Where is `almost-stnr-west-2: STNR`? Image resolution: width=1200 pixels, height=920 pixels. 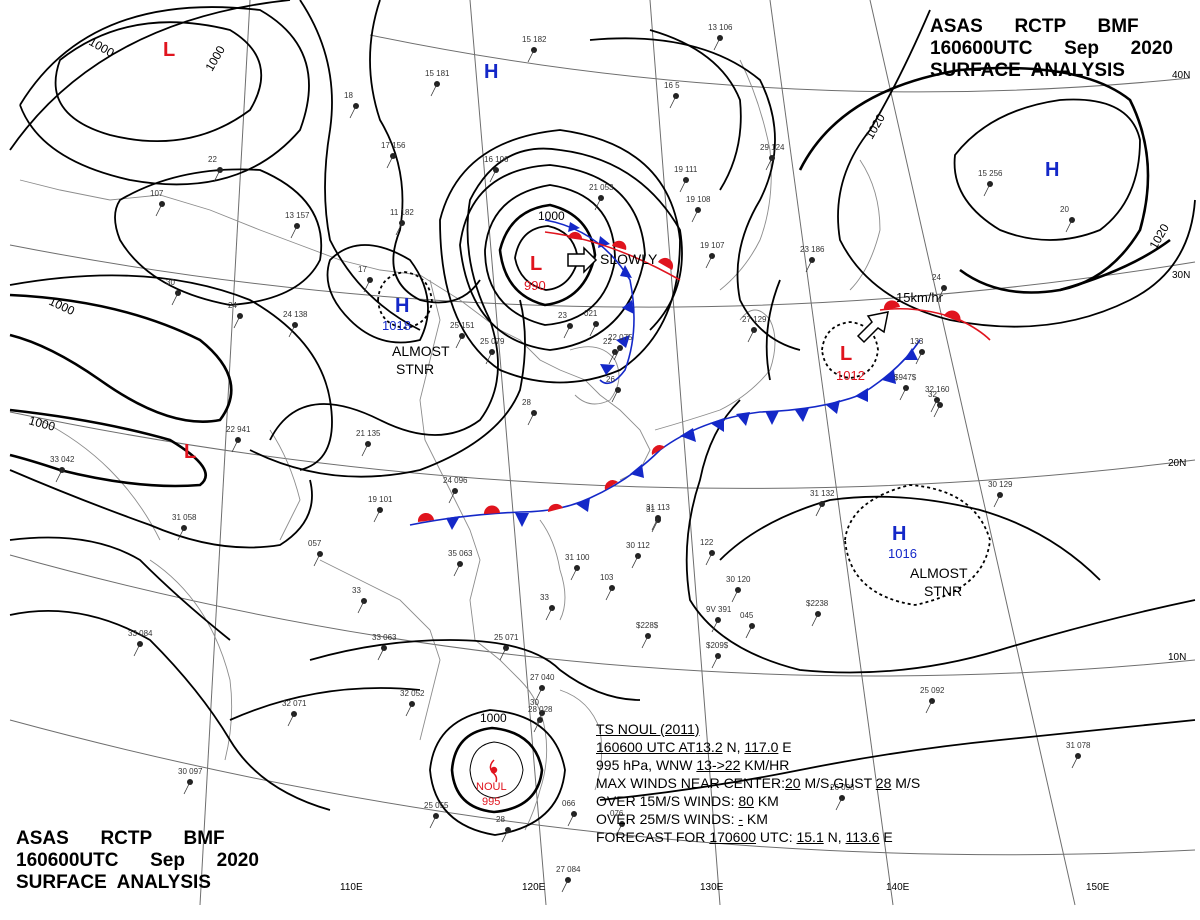
almost-stnr-west-2: STNR is located at coordinates (415, 369).